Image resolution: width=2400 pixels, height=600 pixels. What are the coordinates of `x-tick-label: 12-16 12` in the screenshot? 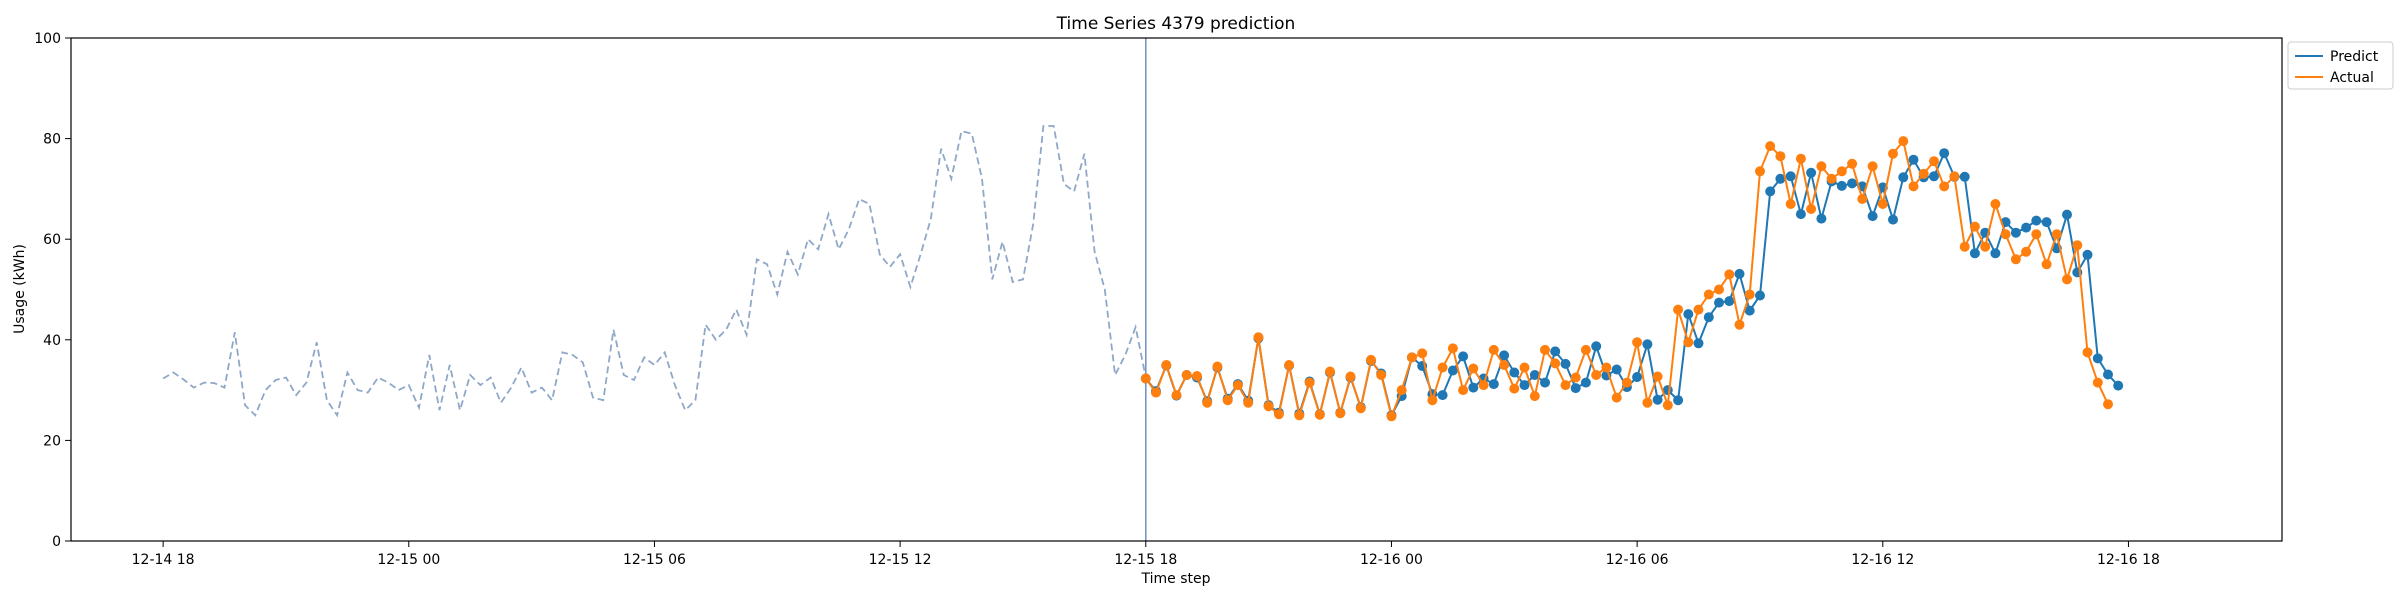 It's located at (1882, 560).